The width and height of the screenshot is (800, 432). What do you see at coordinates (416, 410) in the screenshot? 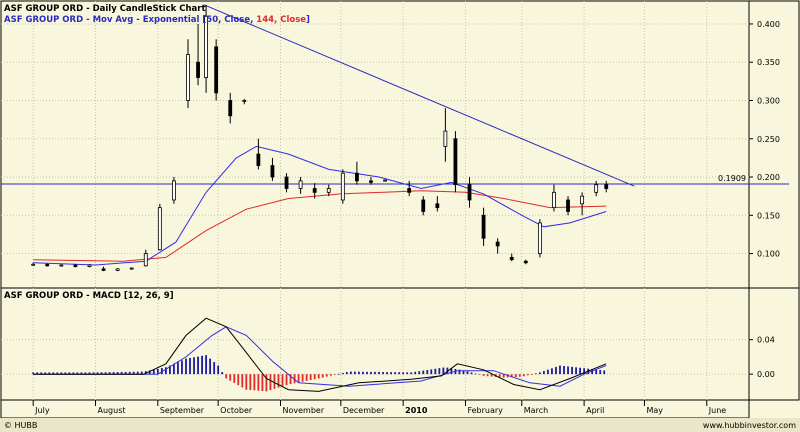
I see `x-tick-label: 2010` at bounding box center [416, 410].